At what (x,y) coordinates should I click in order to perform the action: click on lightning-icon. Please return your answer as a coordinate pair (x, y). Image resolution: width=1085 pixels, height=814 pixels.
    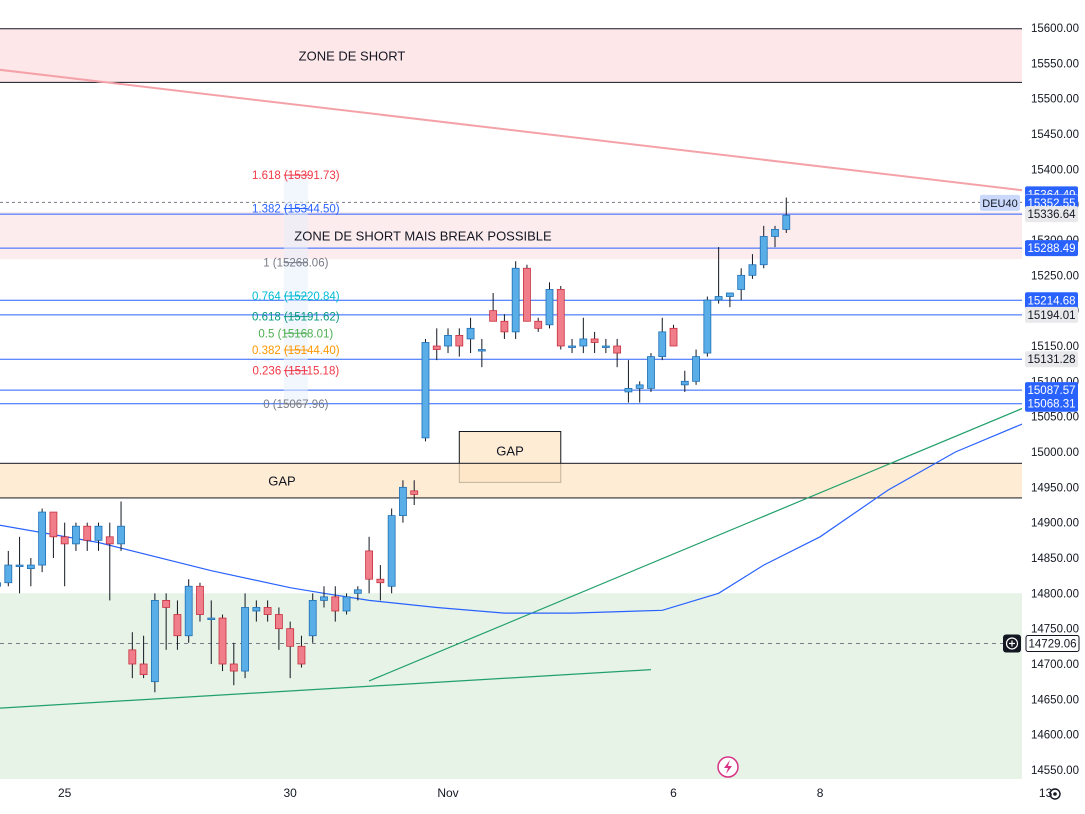
    Looking at the image, I should click on (728, 767).